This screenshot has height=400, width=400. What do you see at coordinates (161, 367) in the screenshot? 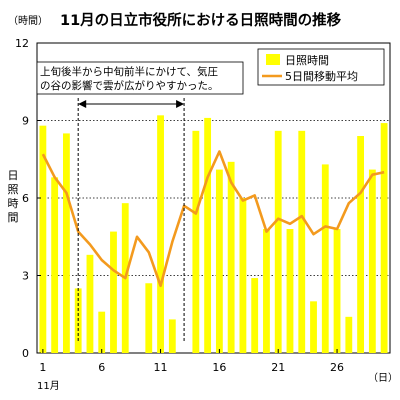
I see `x-tick-label: 11` at bounding box center [161, 367].